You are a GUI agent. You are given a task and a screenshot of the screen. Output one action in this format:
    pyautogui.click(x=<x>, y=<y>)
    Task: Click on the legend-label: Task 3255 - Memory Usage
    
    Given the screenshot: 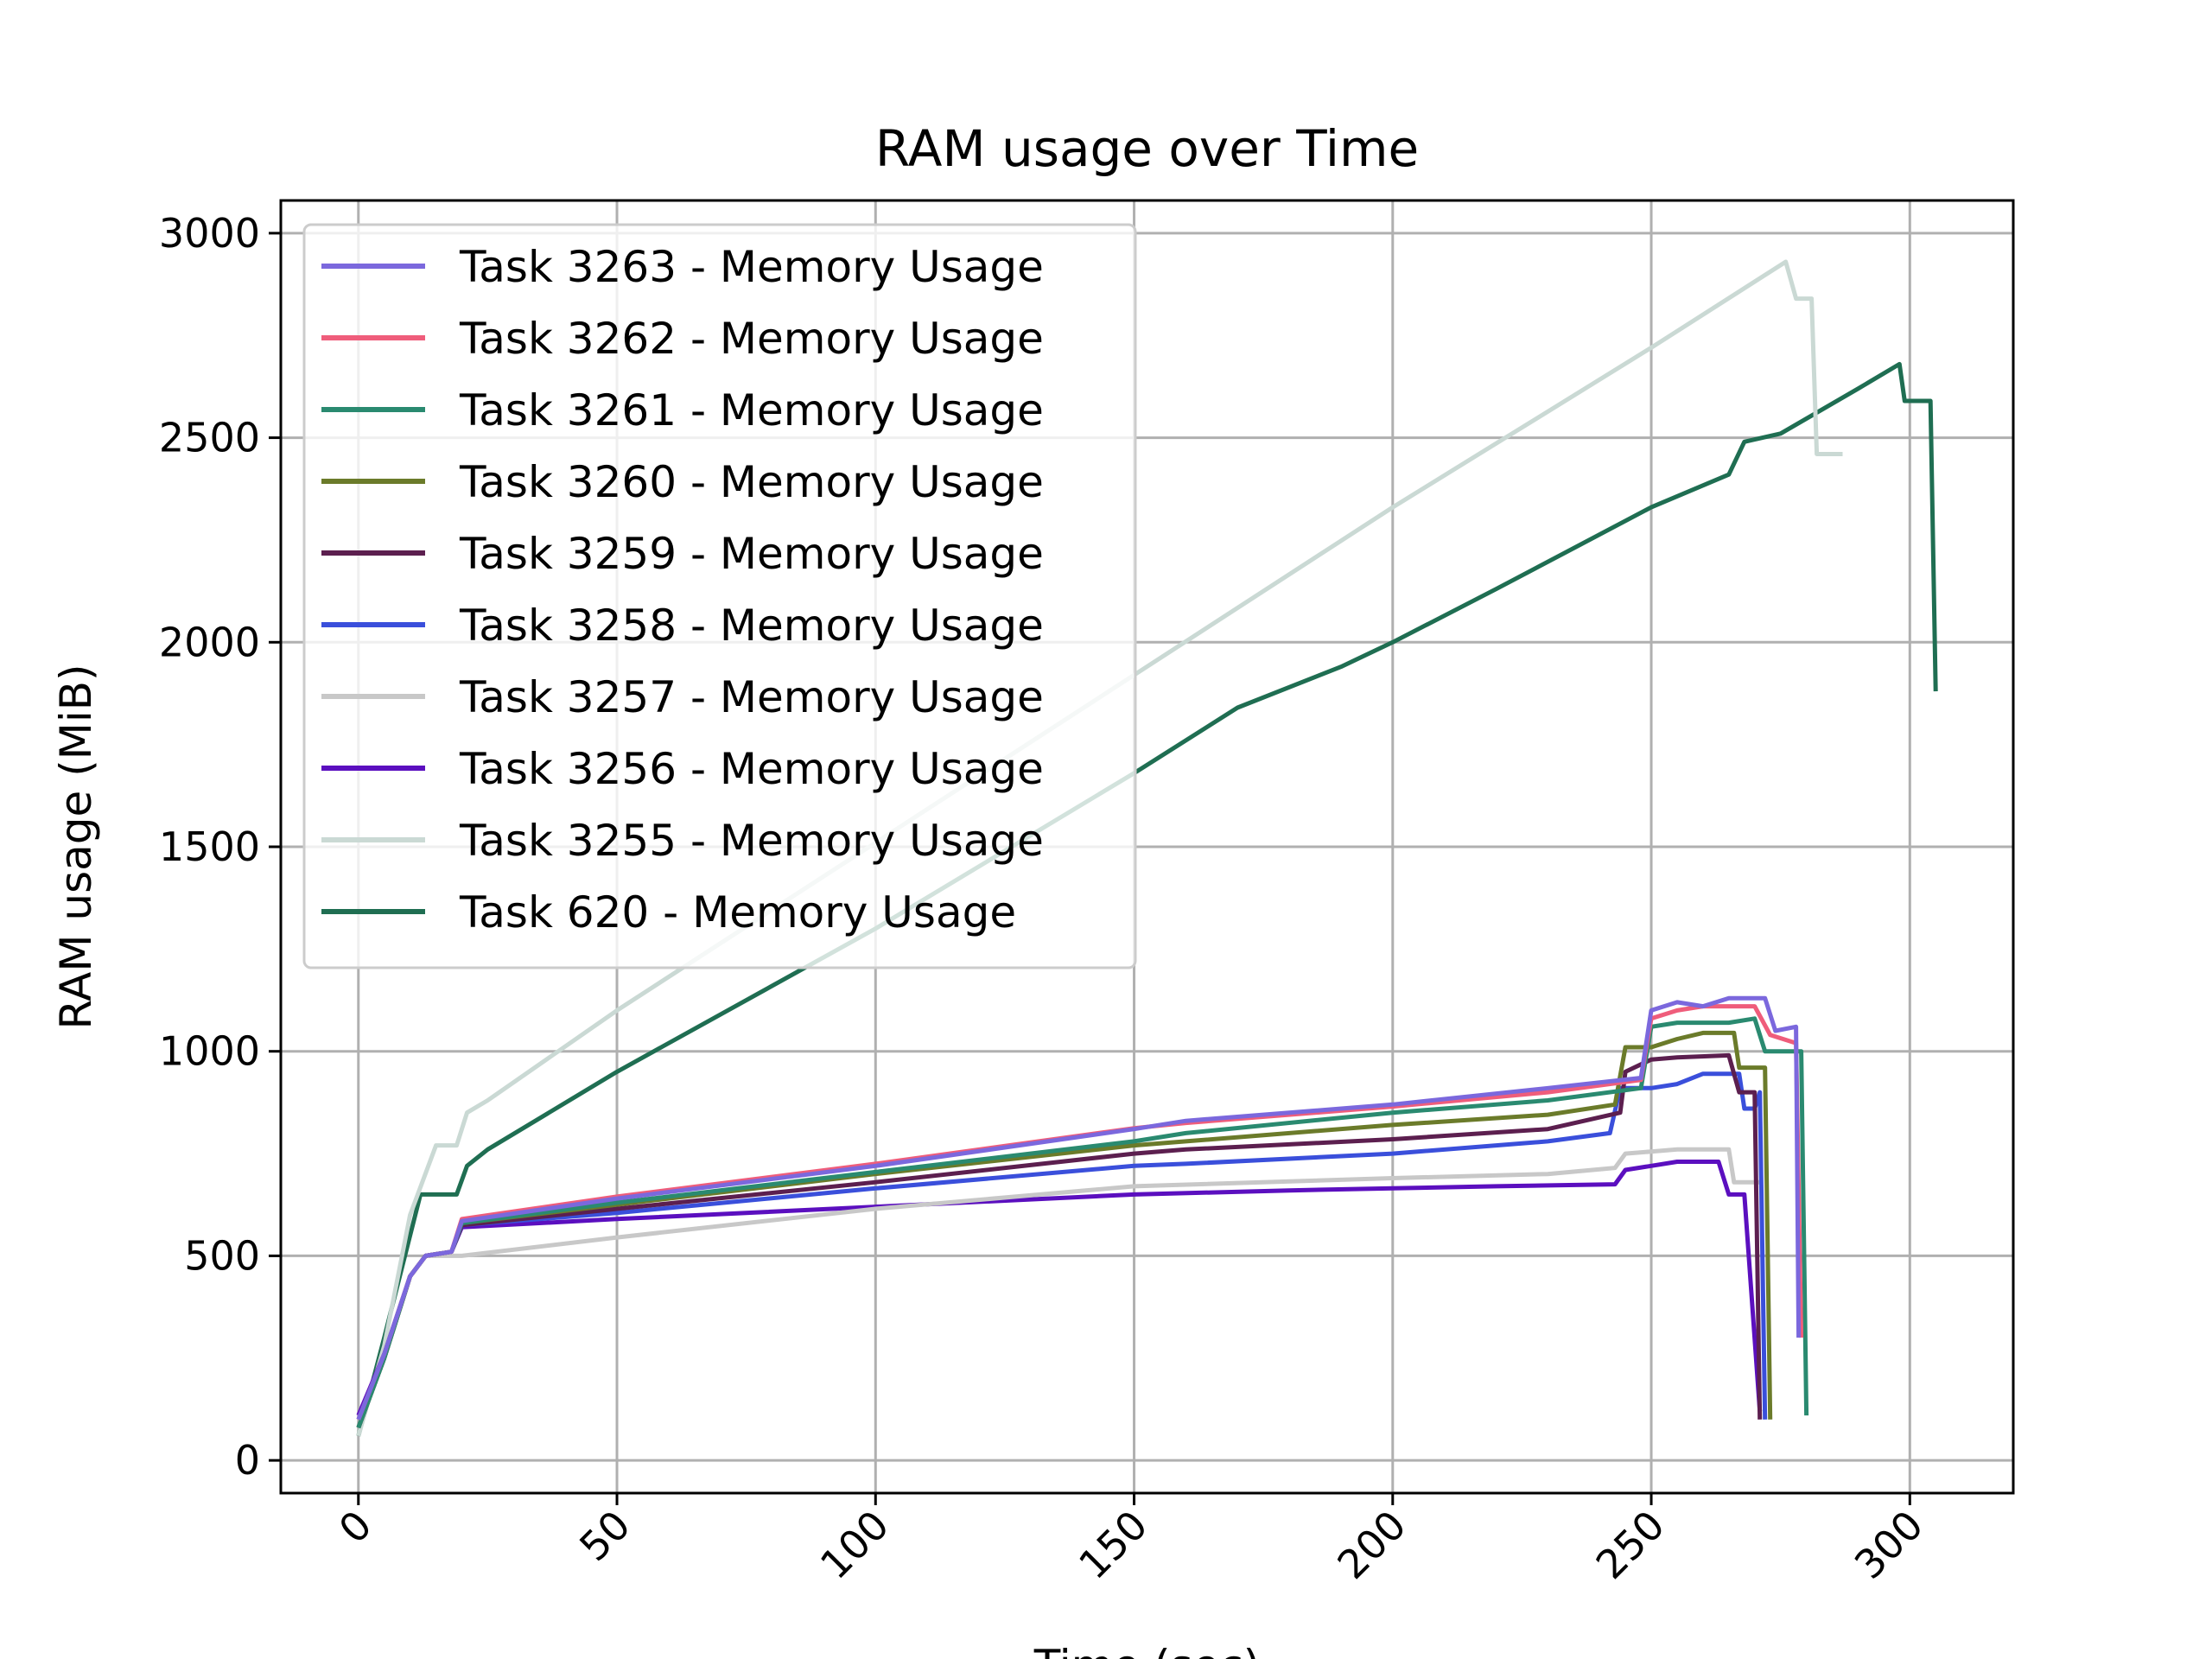 What is the action you would take?
    pyautogui.click(x=751, y=841)
    